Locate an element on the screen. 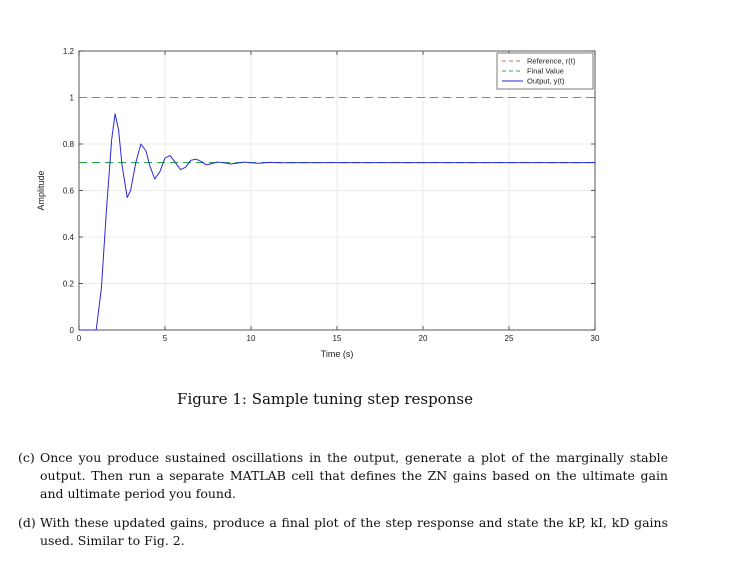  y-tick-label: 0 is located at coordinates (72, 330).